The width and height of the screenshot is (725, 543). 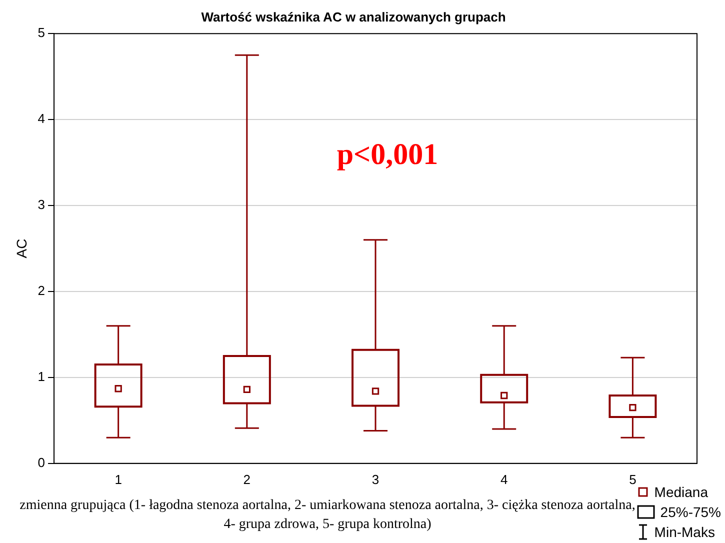 I want to click on x-tick-label: 1, so click(x=118, y=479).